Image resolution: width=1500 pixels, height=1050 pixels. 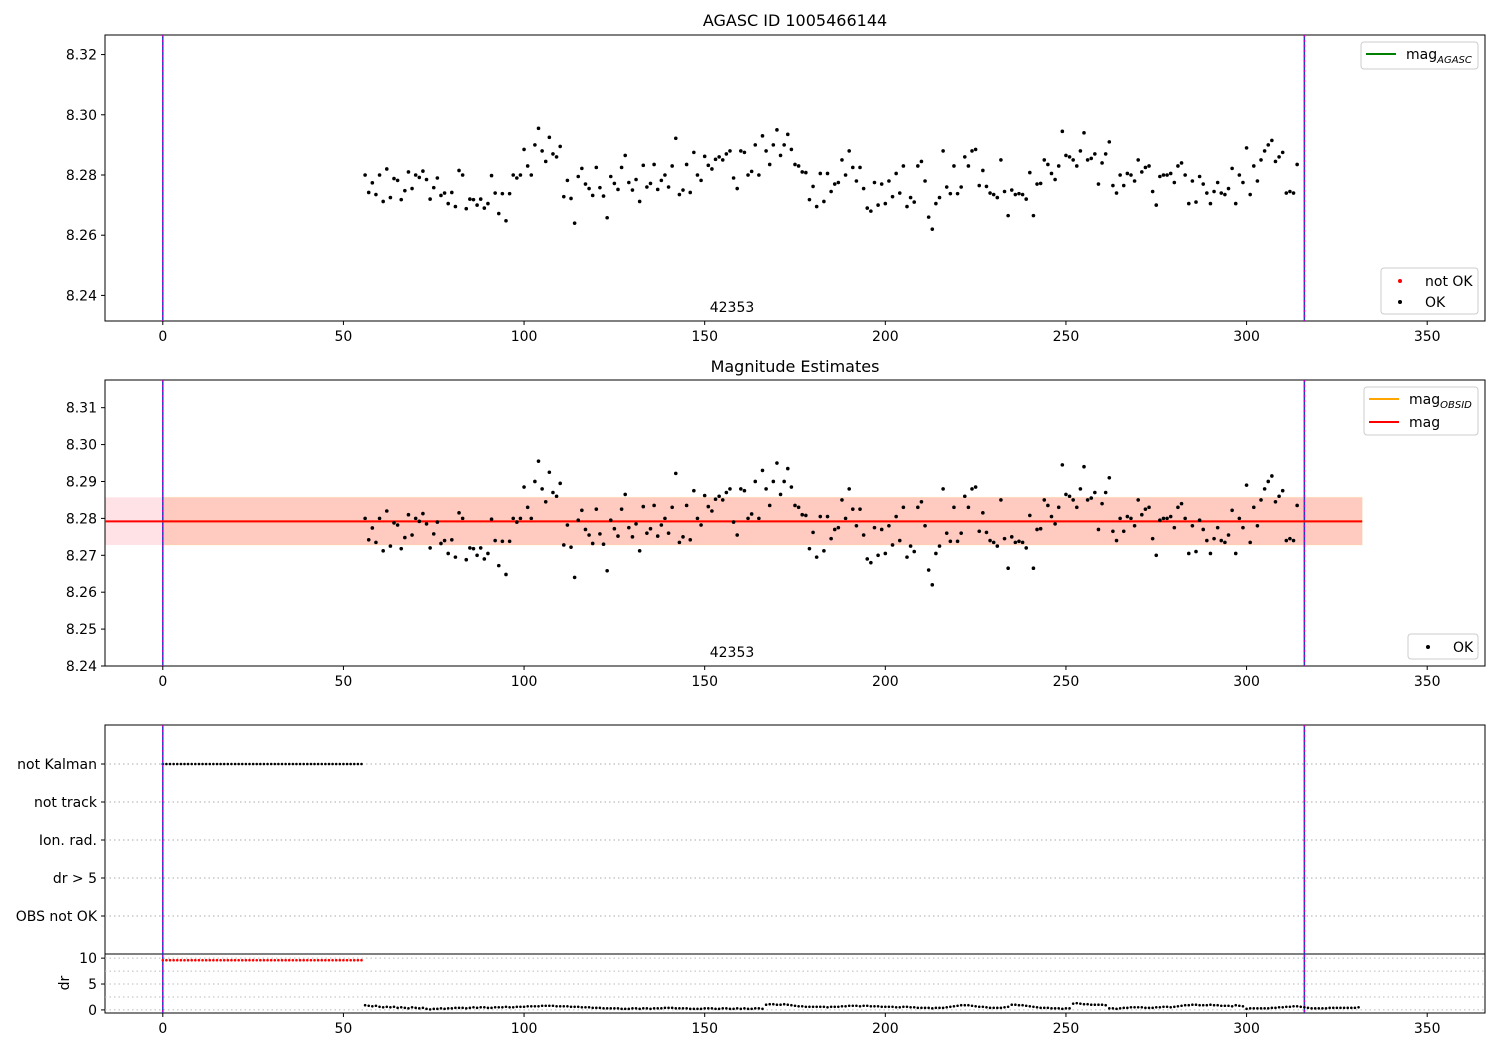 What do you see at coordinates (1400, 281) in the screenshot?
I see `legend-marker` at bounding box center [1400, 281].